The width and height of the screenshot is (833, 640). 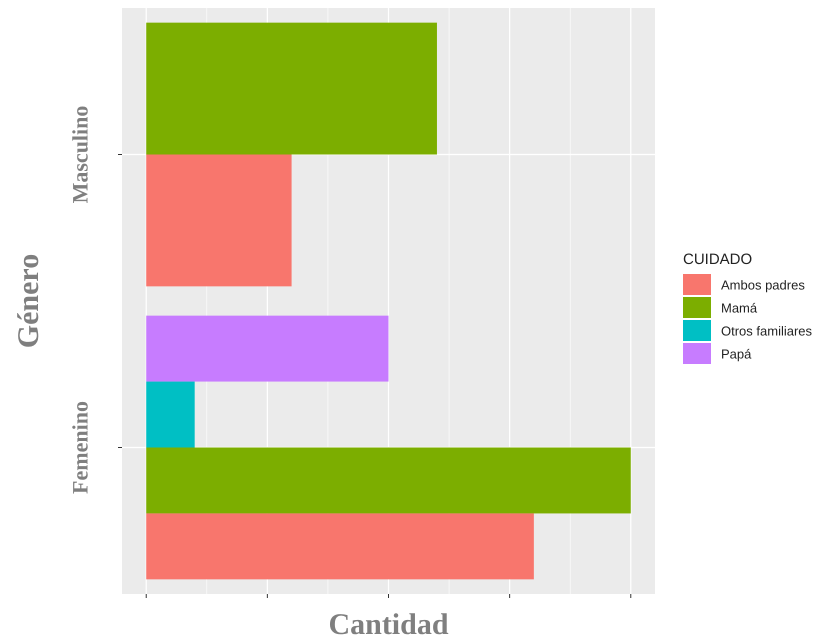 I want to click on y-tick-label: Femenino, so click(x=80, y=447).